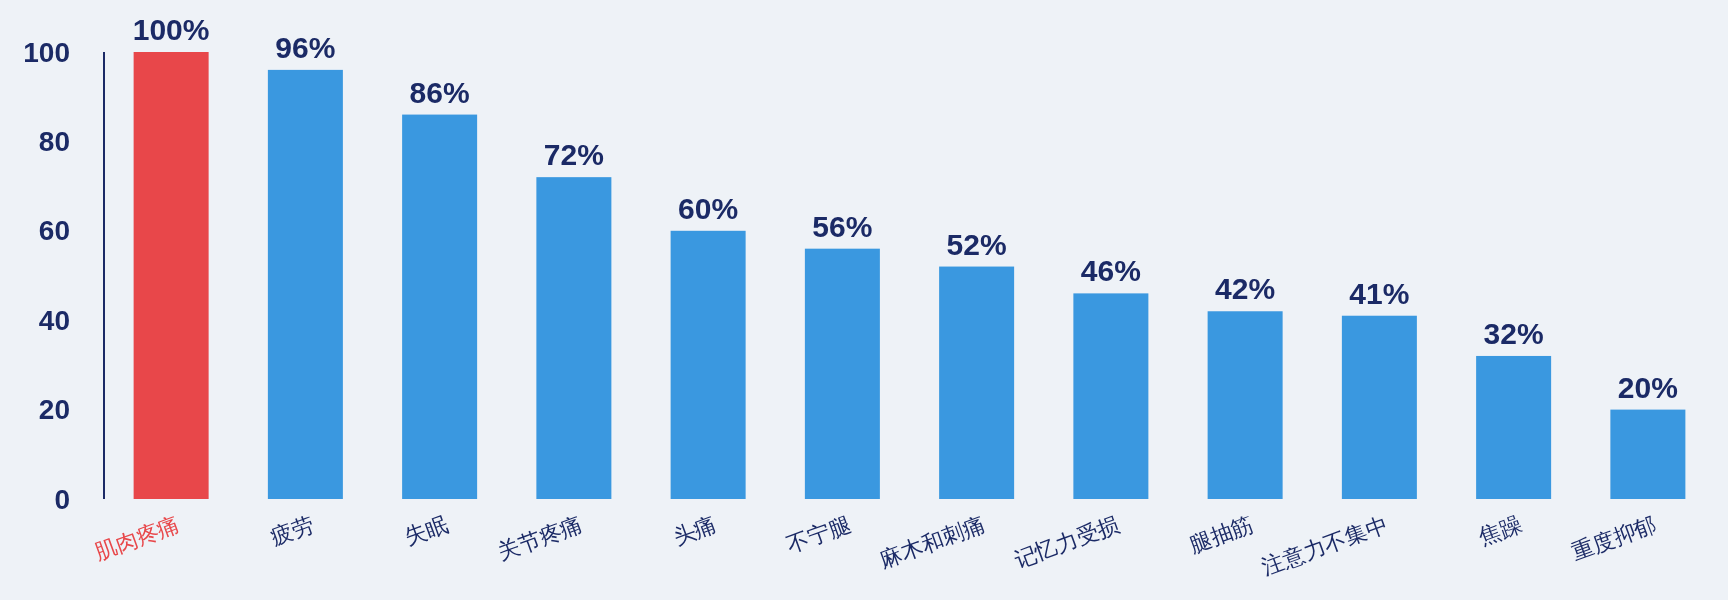 The width and height of the screenshot is (1728, 600). I want to click on data-label: 41%, so click(1379, 293).